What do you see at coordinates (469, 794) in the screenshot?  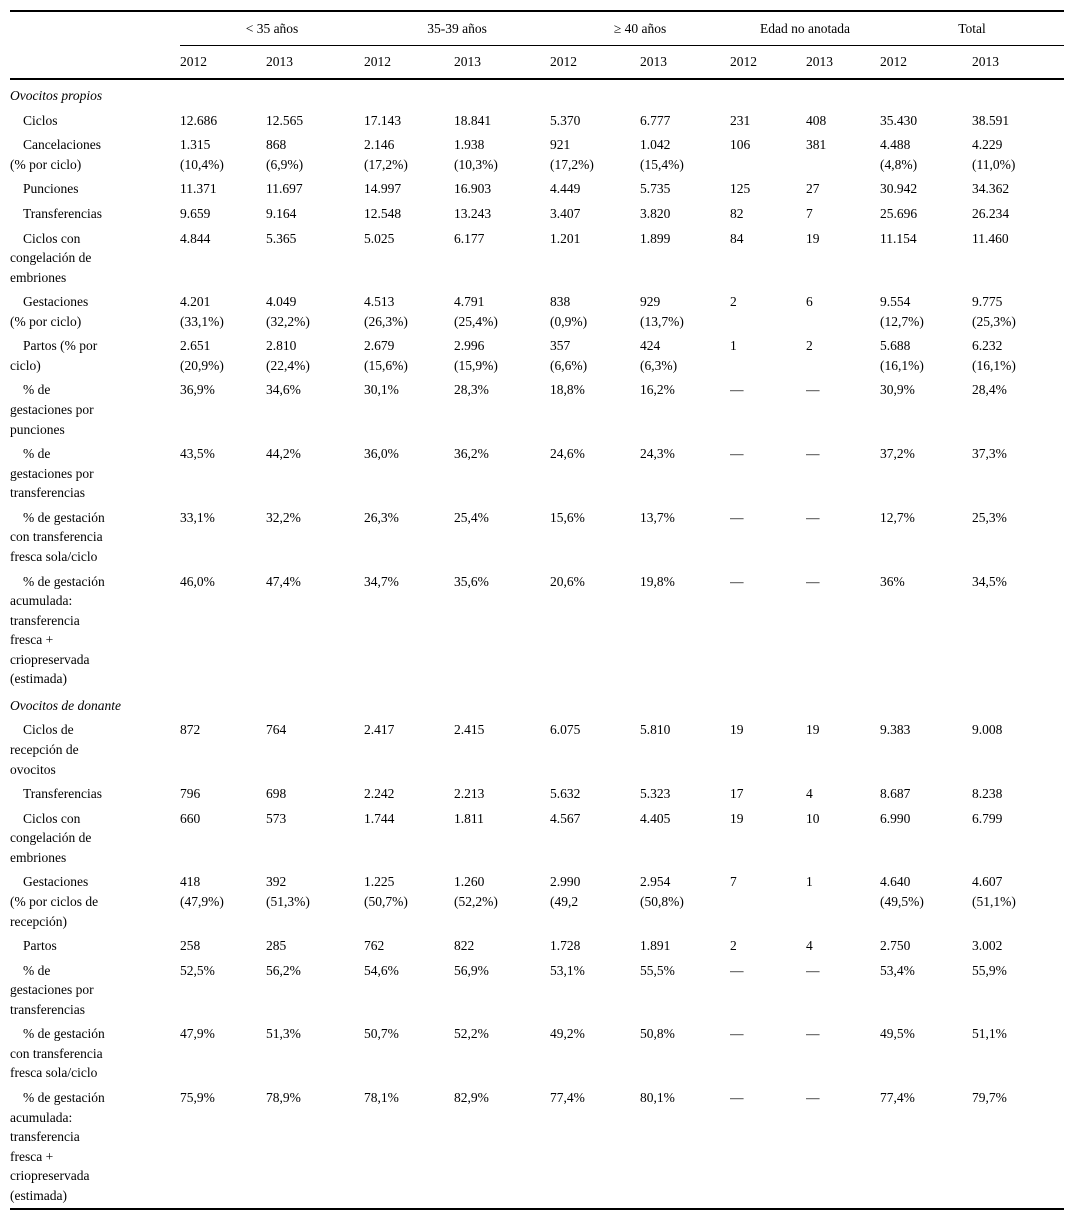 I see `table-cell: 2.213` at bounding box center [469, 794].